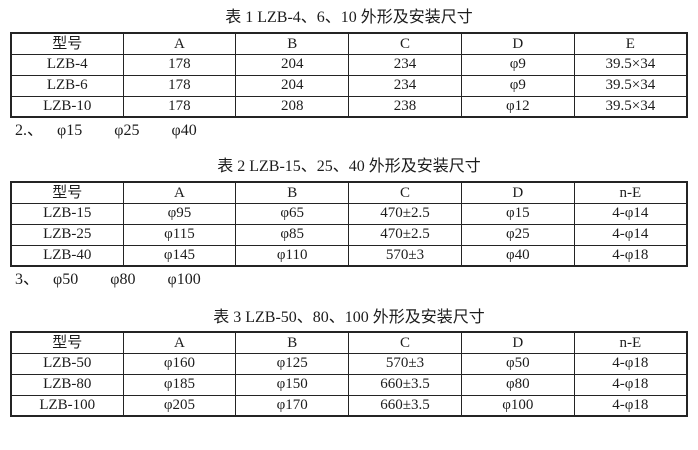  What do you see at coordinates (517, 234) in the screenshot?
I see `dimension-cell: φ25` at bounding box center [517, 234].